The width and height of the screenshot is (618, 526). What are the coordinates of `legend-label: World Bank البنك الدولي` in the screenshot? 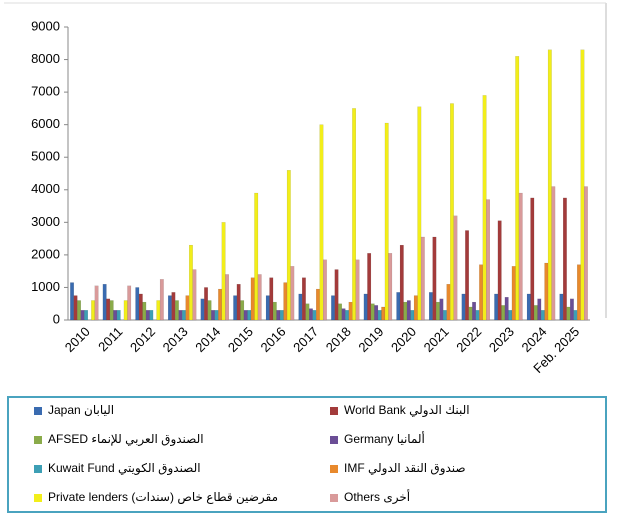 It's located at (407, 410).